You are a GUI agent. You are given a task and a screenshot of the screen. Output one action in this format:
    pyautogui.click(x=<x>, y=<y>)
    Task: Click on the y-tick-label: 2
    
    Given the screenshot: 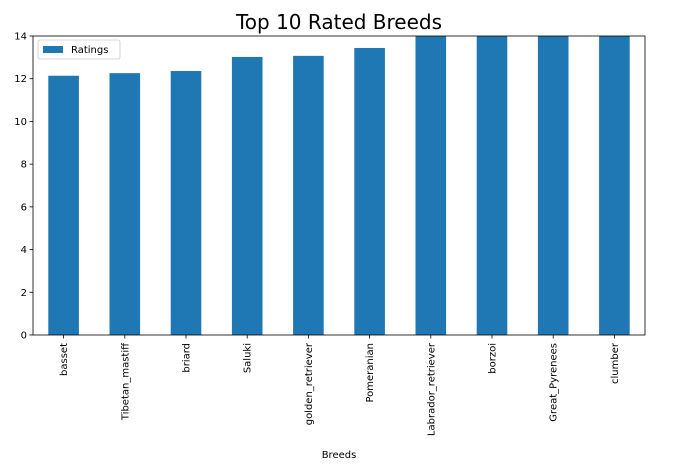 What is the action you would take?
    pyautogui.click(x=24, y=293)
    